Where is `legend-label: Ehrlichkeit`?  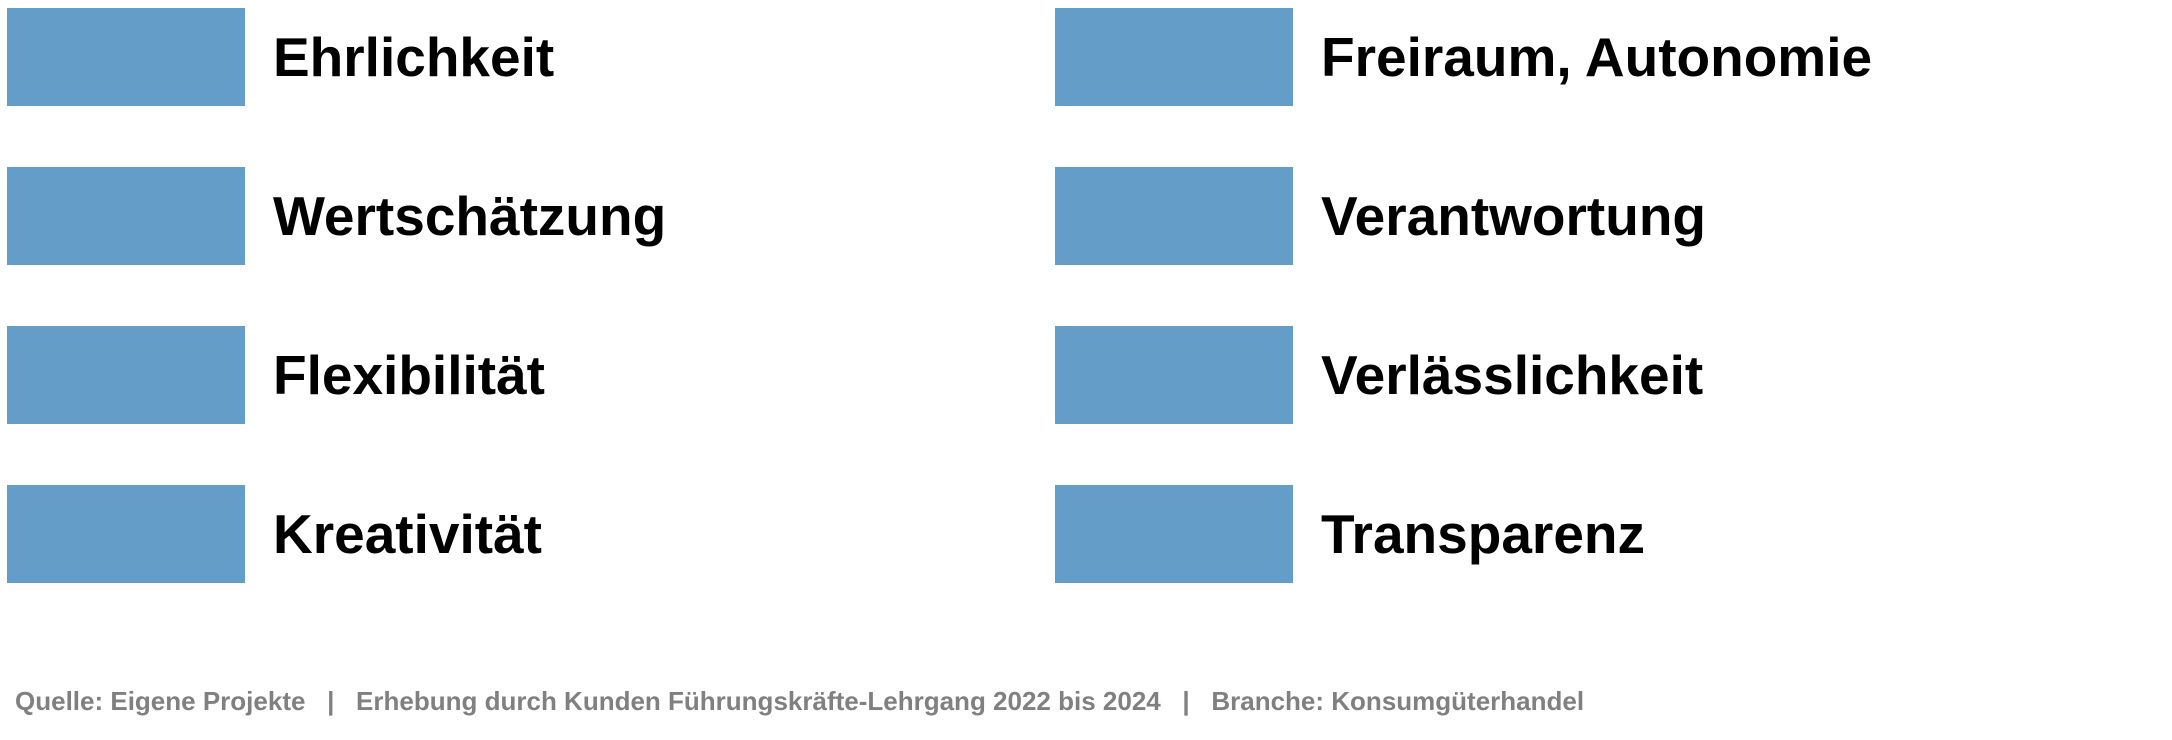 legend-label: Ehrlichkeit is located at coordinates (414, 57).